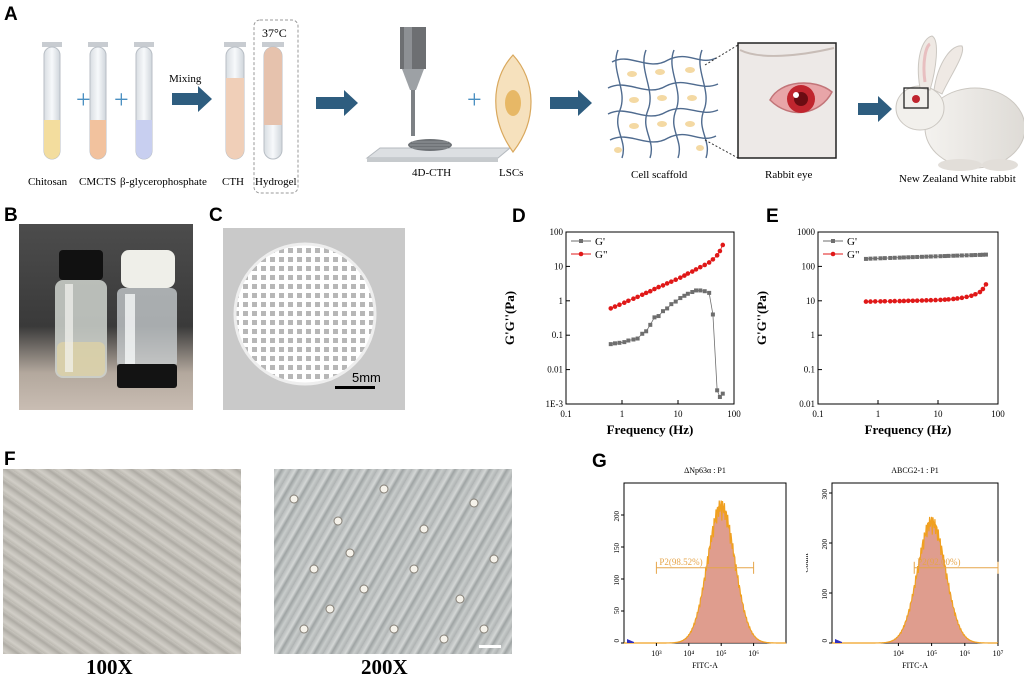 The image size is (1024, 684). I want to click on x-tick-label: 10⁵, so click(721, 653).